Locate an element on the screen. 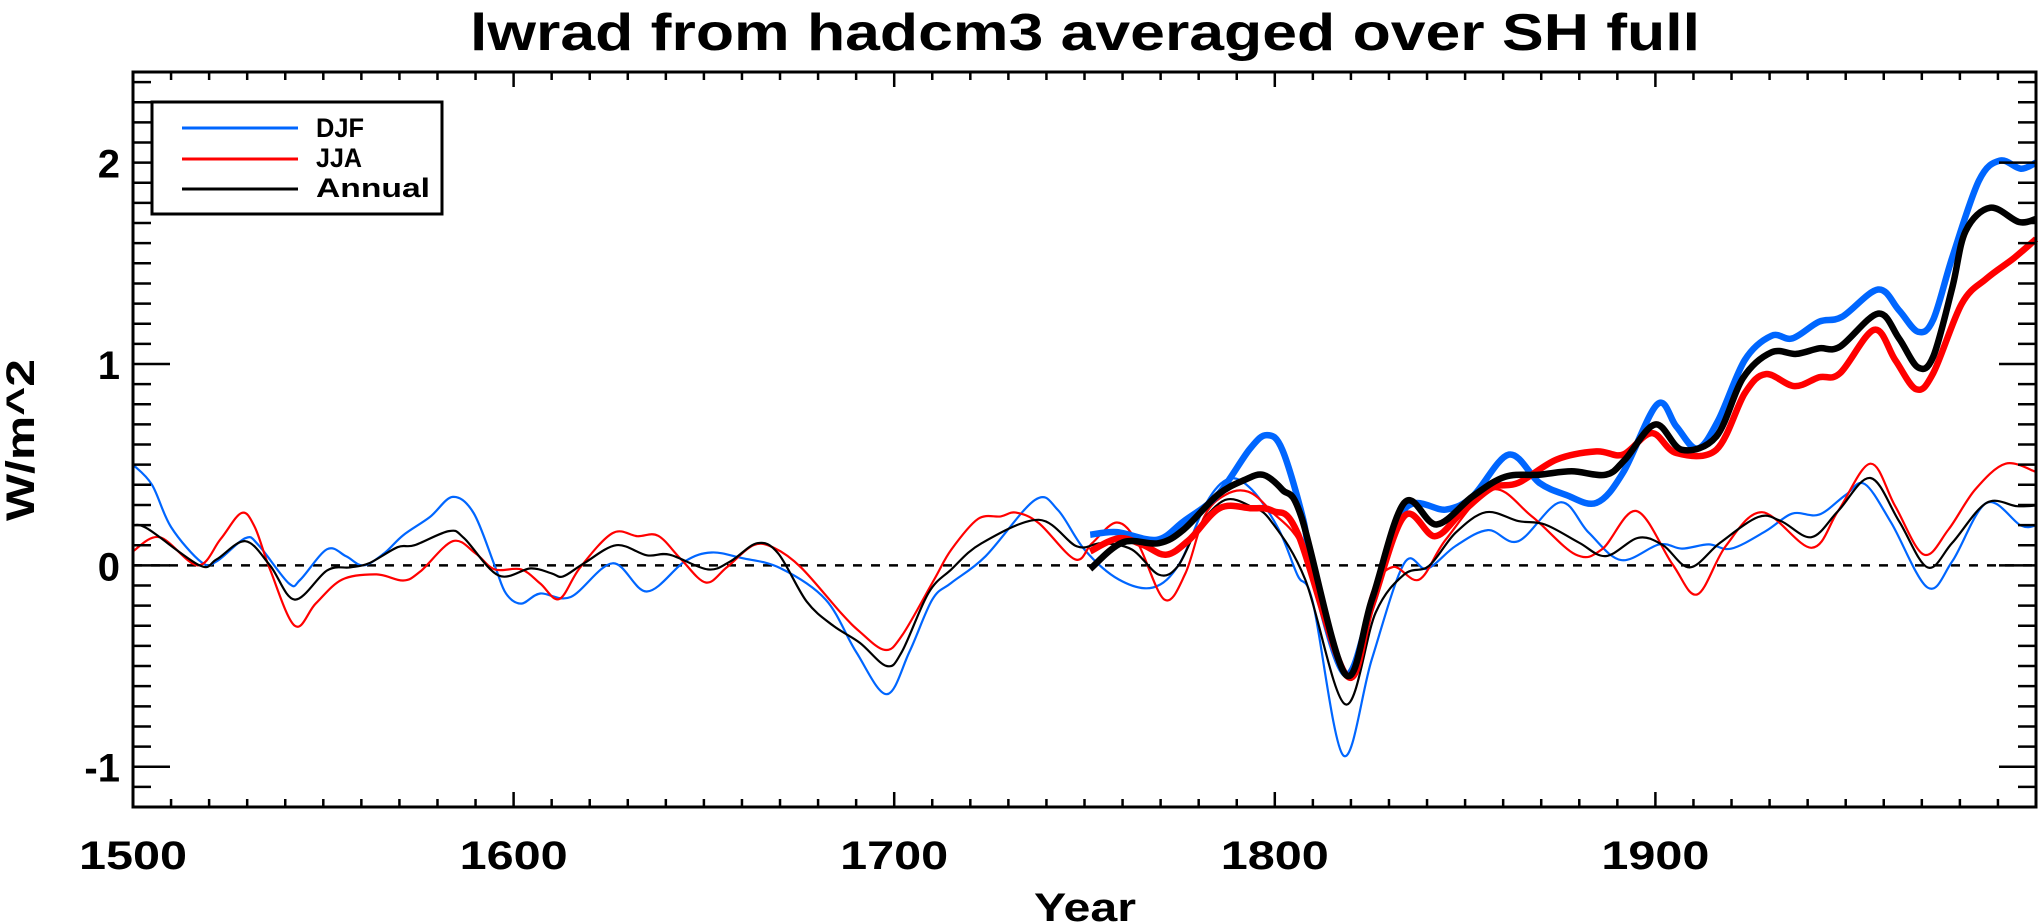 This screenshot has height=924, width=2038. y-tick-labels: -1 0 1 2 is located at coordinates (102, 467).